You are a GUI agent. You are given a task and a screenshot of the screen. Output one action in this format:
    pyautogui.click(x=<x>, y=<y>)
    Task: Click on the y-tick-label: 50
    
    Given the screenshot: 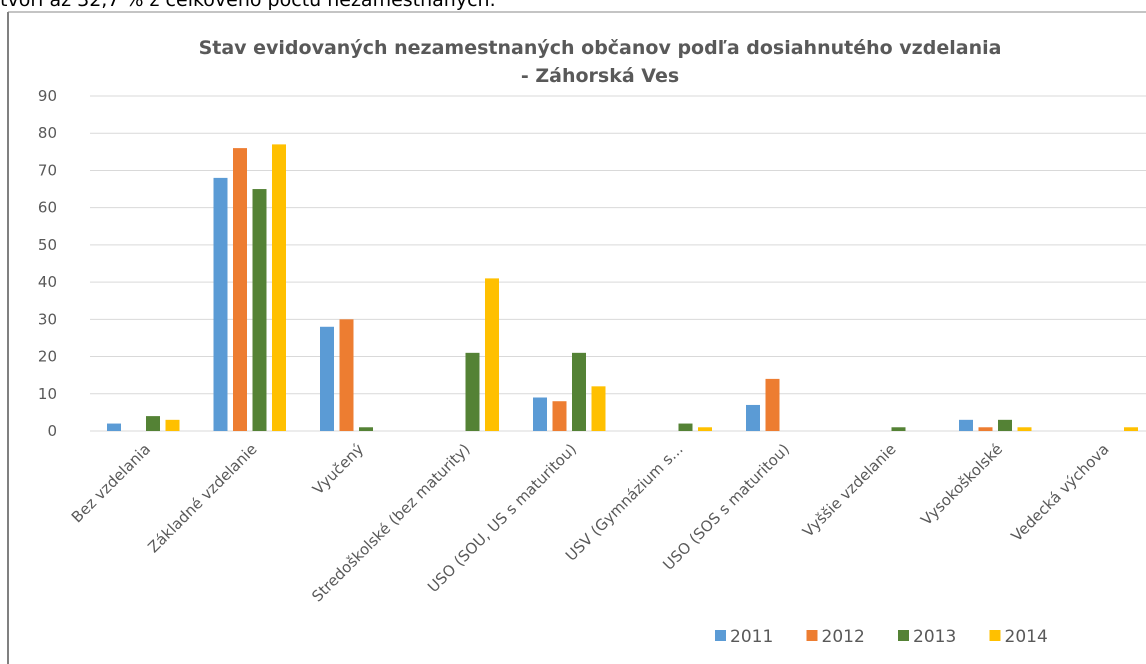 What is the action you would take?
    pyautogui.click(x=47, y=245)
    